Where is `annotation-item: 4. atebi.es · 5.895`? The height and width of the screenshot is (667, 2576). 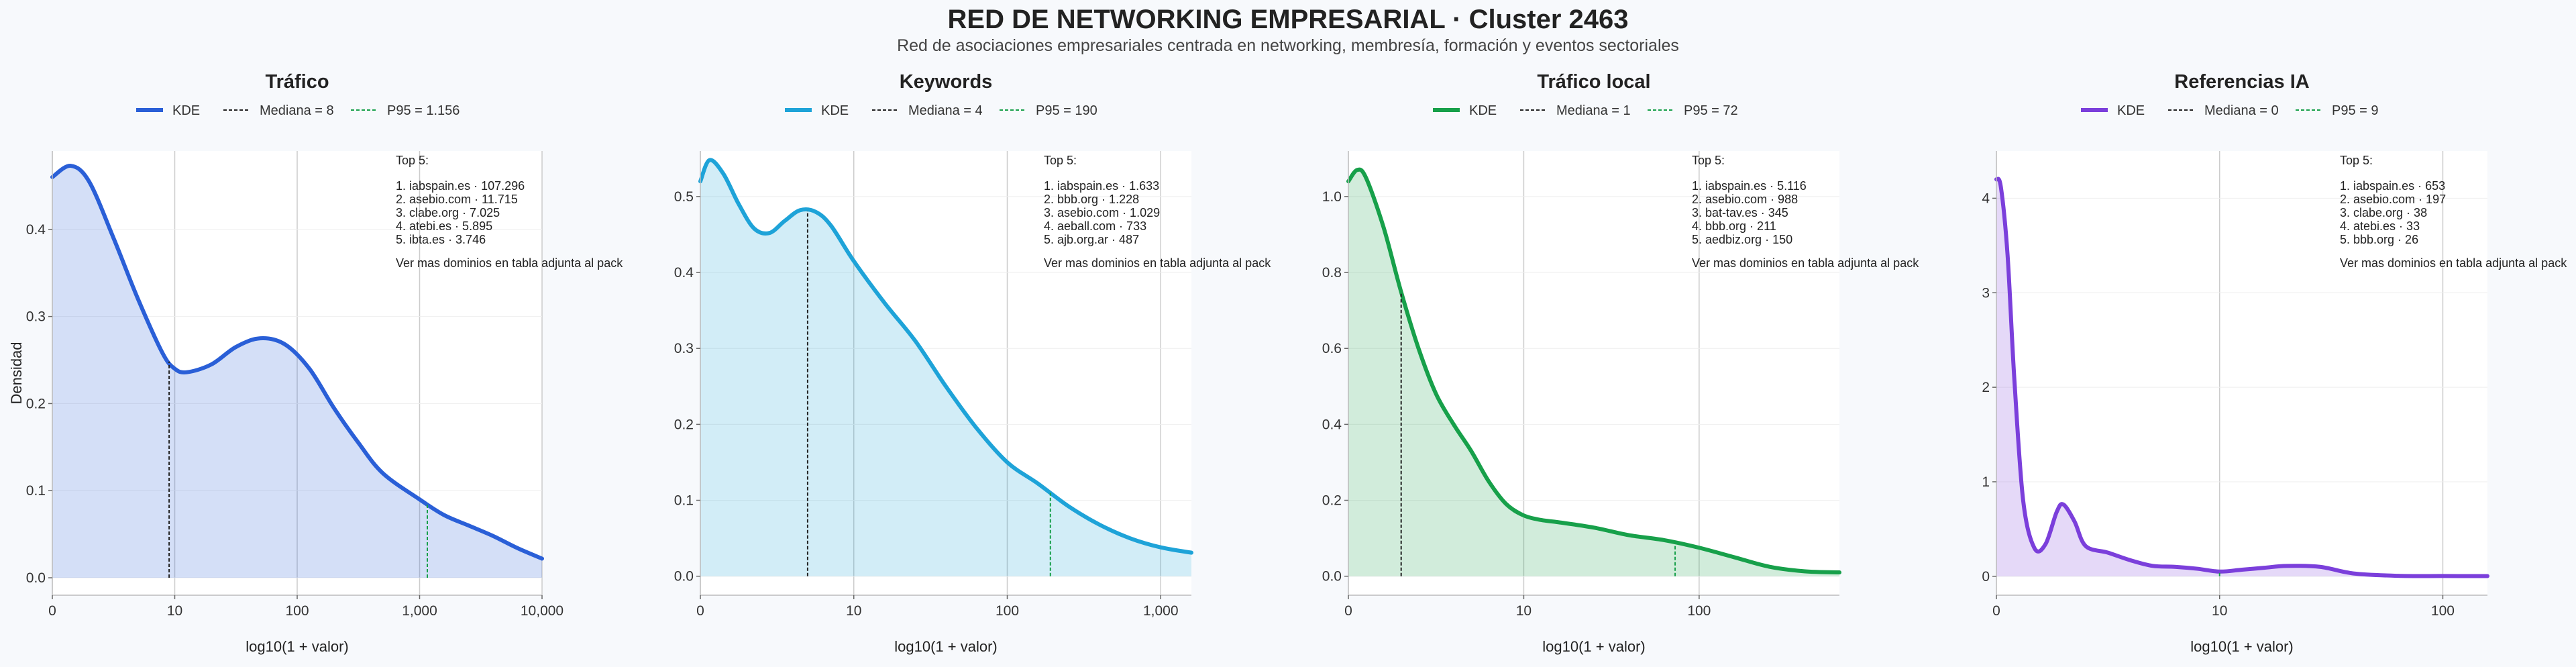
annotation-item: 4. atebi.es · 5.895 is located at coordinates (444, 226).